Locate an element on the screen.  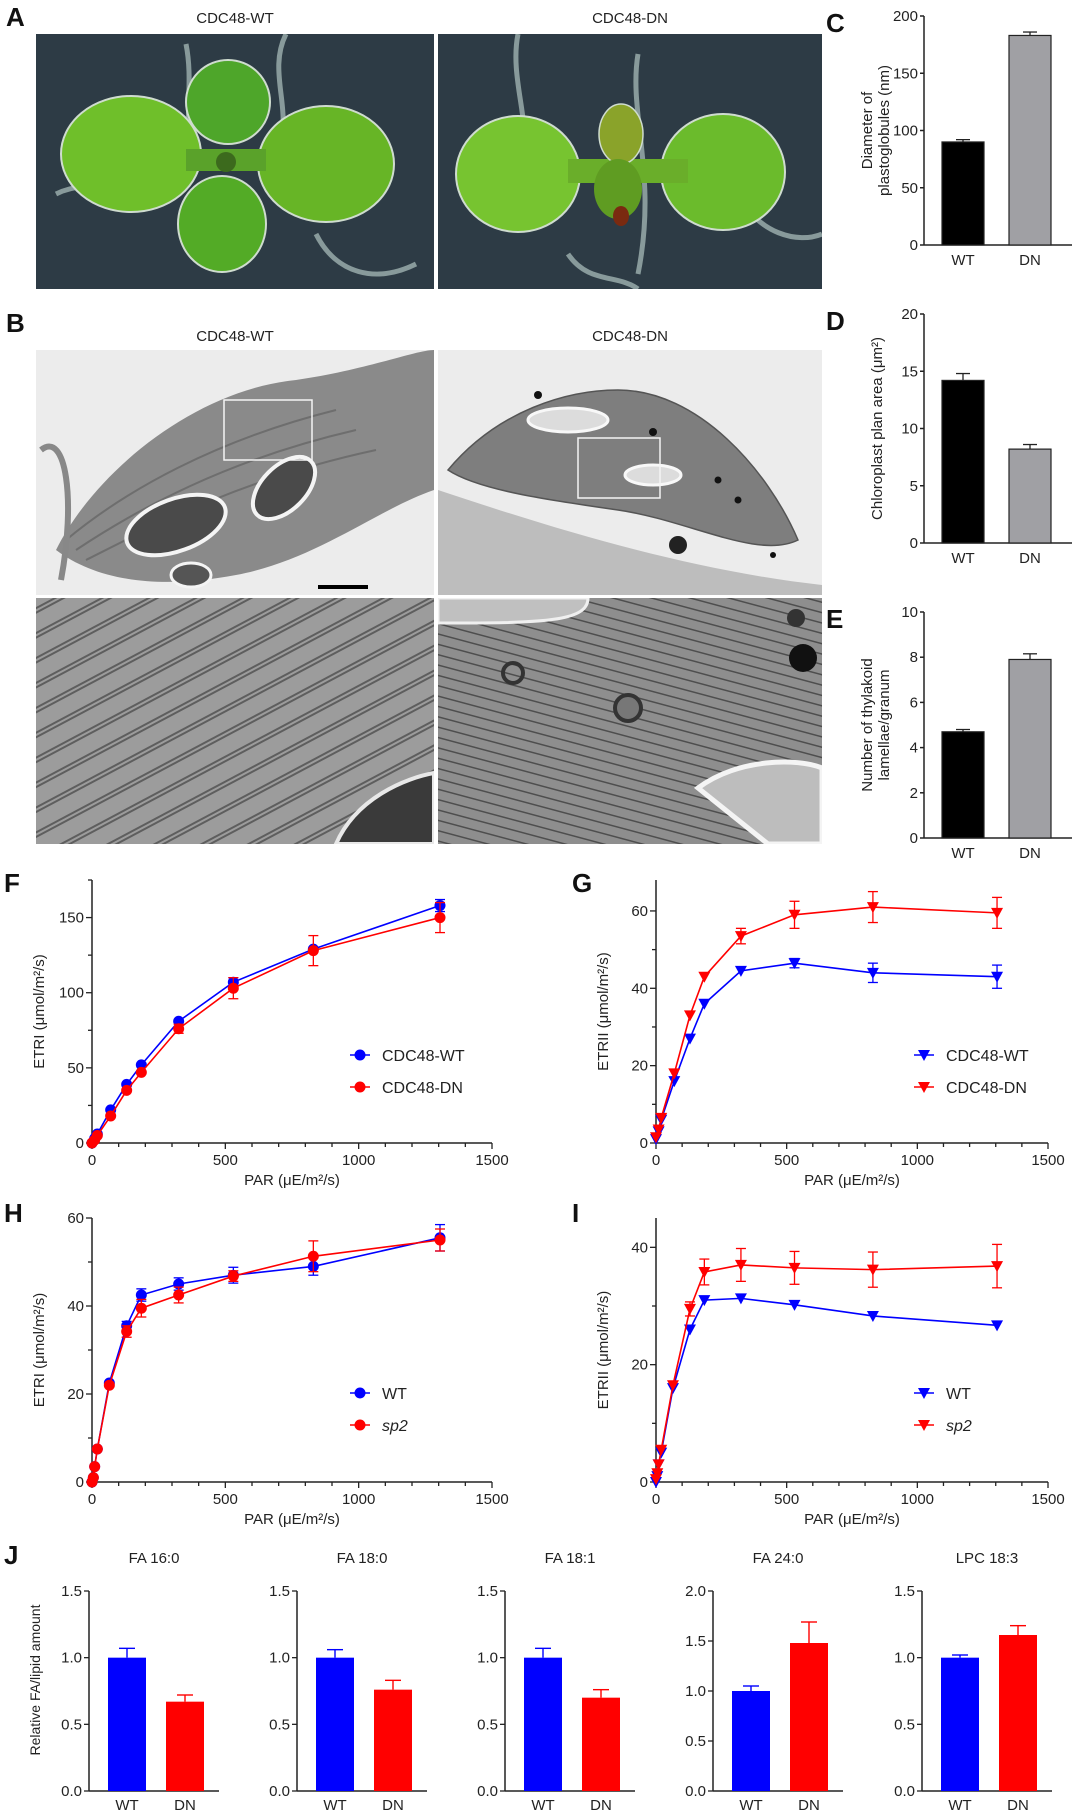
y-axis-label: plastoglobules (nm) is located at coordinates (884, 130).